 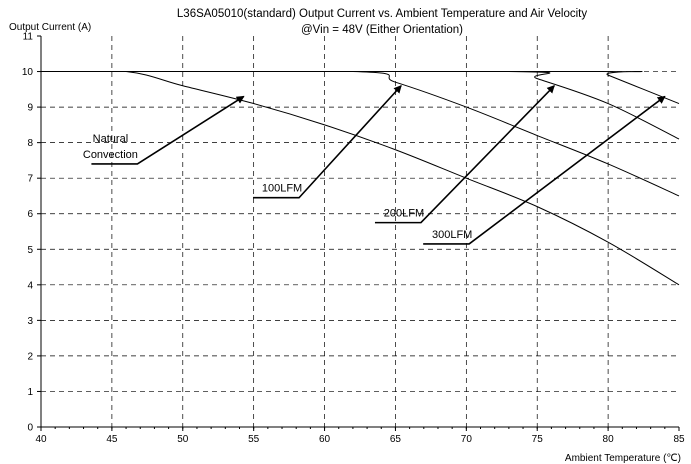 What do you see at coordinates (382, 30) in the screenshot?
I see `chart-subtitle: @Vin = 48V (Either Orientation)` at bounding box center [382, 30].